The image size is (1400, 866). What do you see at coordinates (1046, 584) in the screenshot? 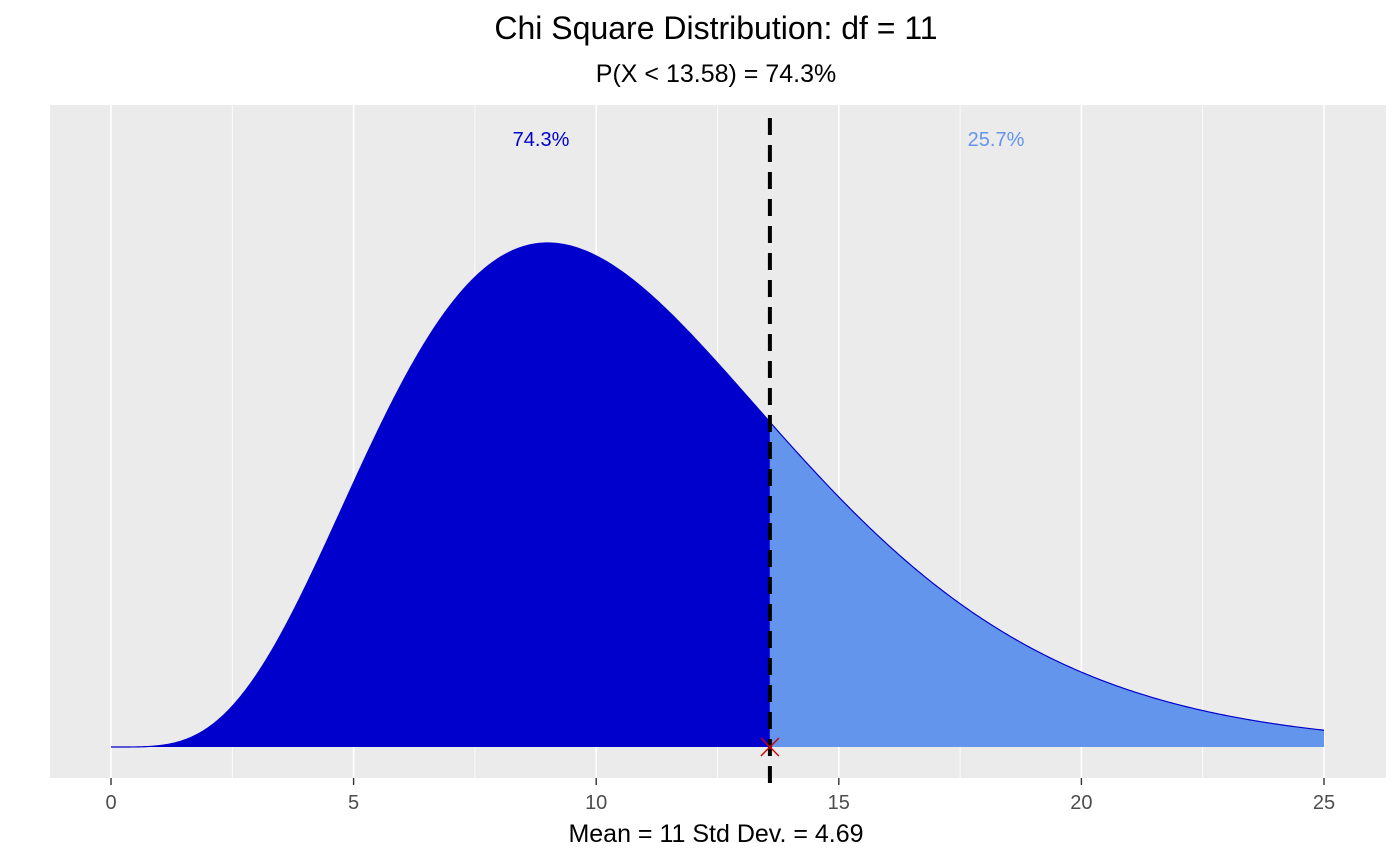
I see `area-region-right` at bounding box center [1046, 584].